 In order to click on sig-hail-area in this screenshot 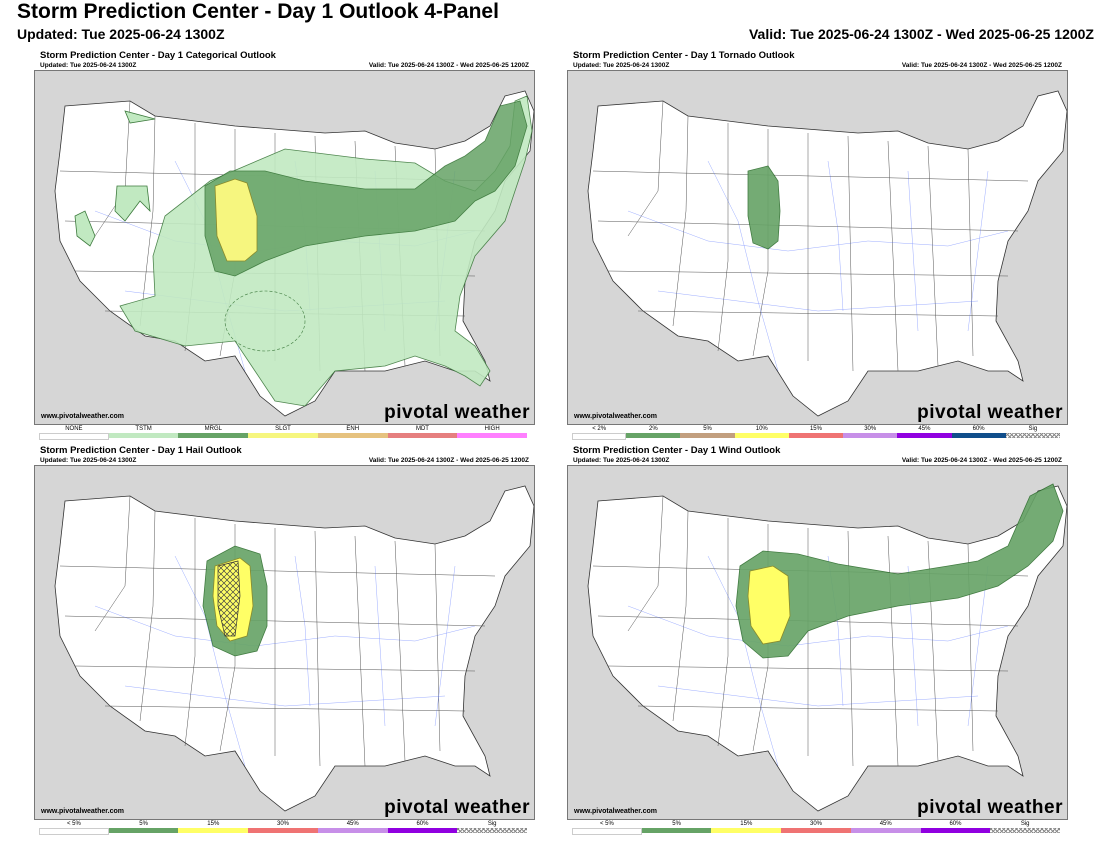, I will do `click(229, 598)`.